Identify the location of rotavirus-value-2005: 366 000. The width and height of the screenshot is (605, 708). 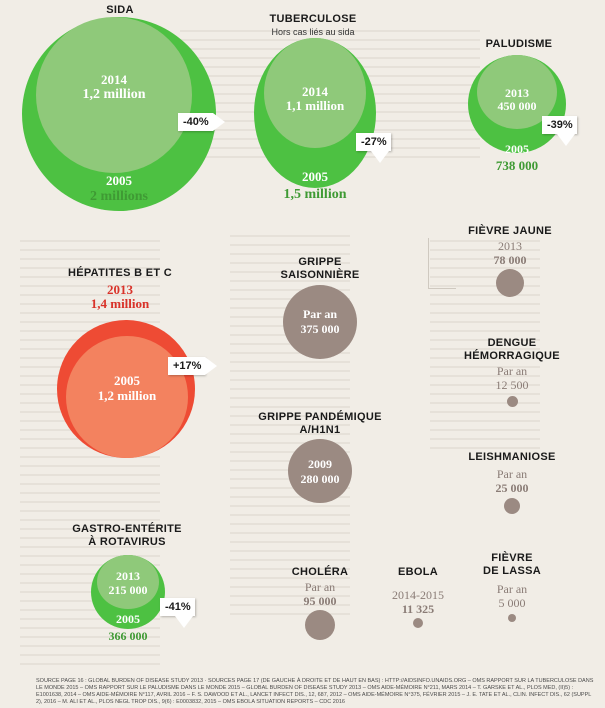
(128, 636).